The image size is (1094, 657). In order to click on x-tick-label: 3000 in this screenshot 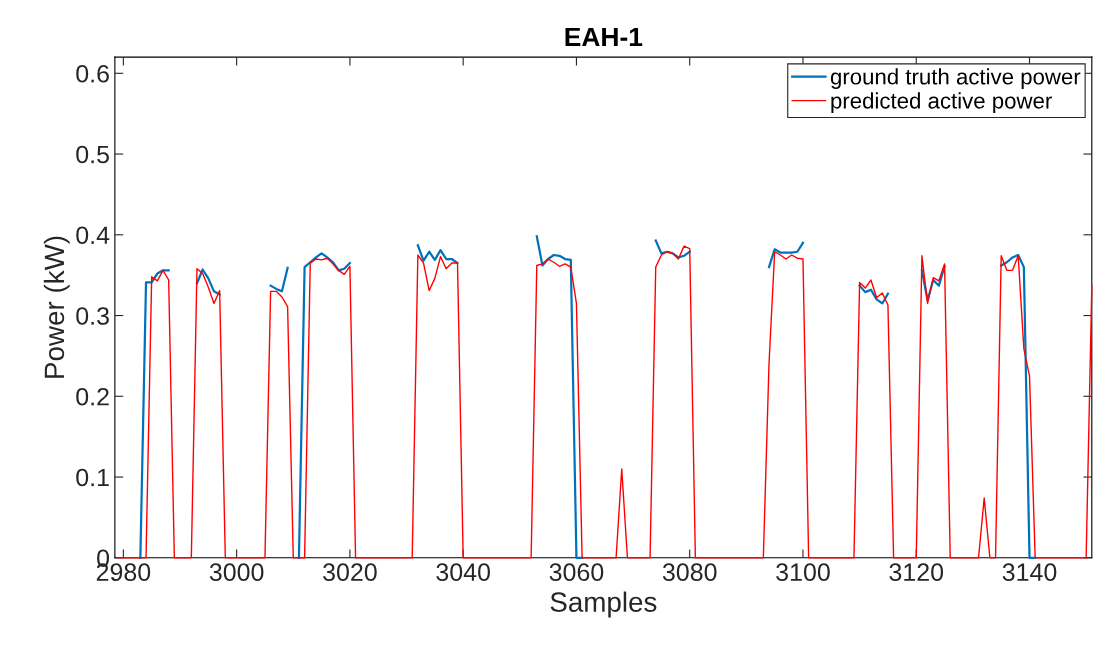, I will do `click(236, 572)`.